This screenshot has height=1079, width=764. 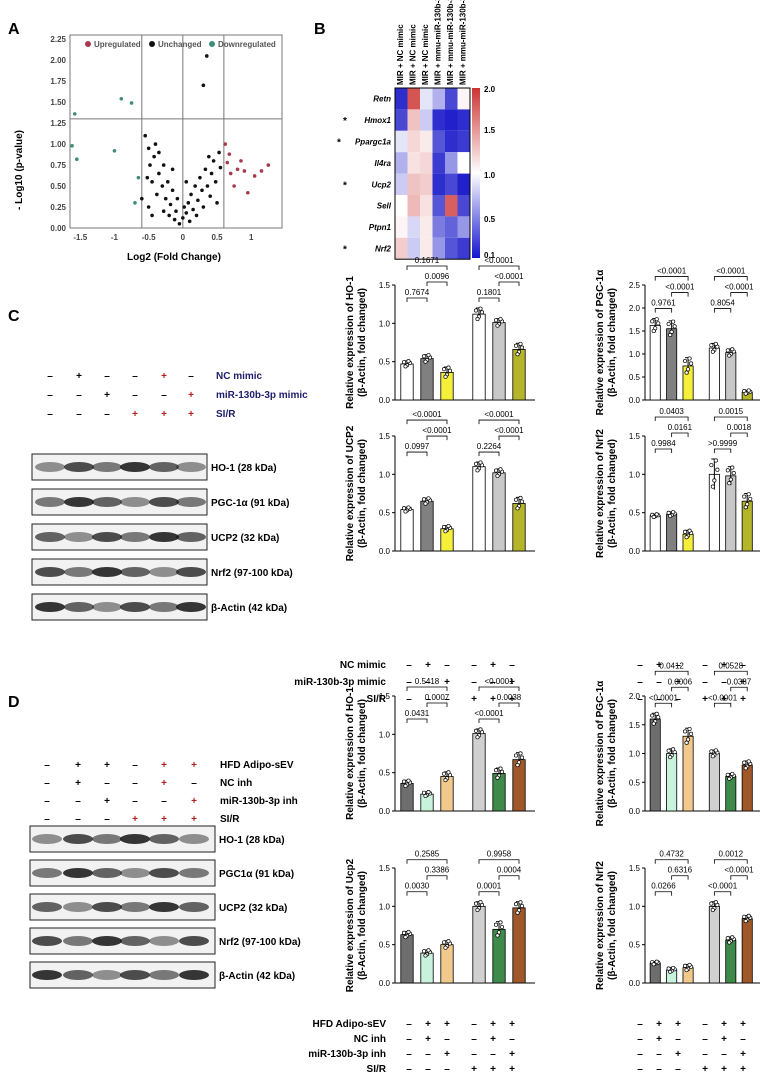 I want to click on heatmap-star: *, so click(x=345, y=185).